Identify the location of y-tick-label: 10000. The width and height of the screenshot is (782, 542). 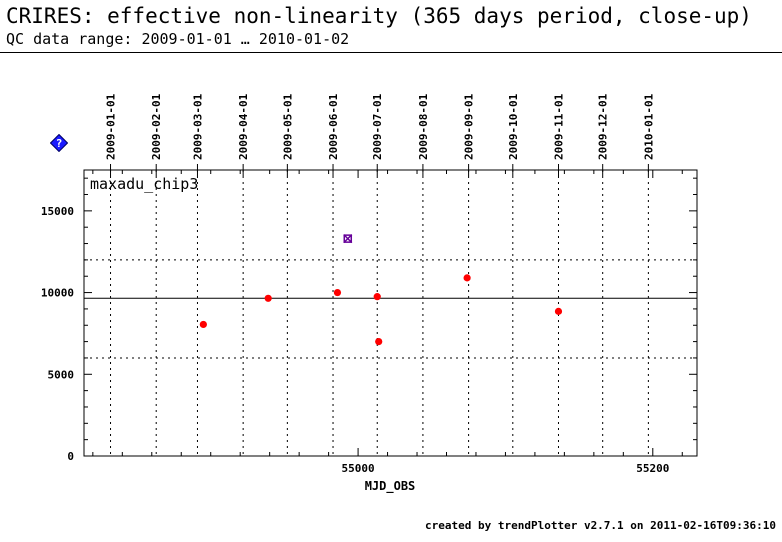
(57, 293).